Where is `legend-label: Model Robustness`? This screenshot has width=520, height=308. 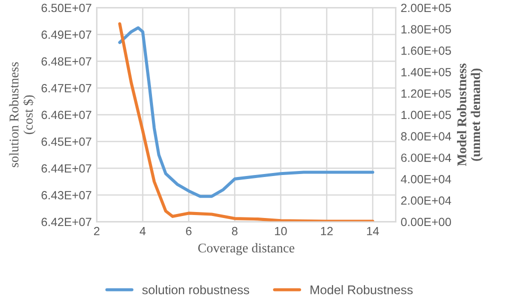
legend-label: Model Robustness is located at coordinates (361, 289).